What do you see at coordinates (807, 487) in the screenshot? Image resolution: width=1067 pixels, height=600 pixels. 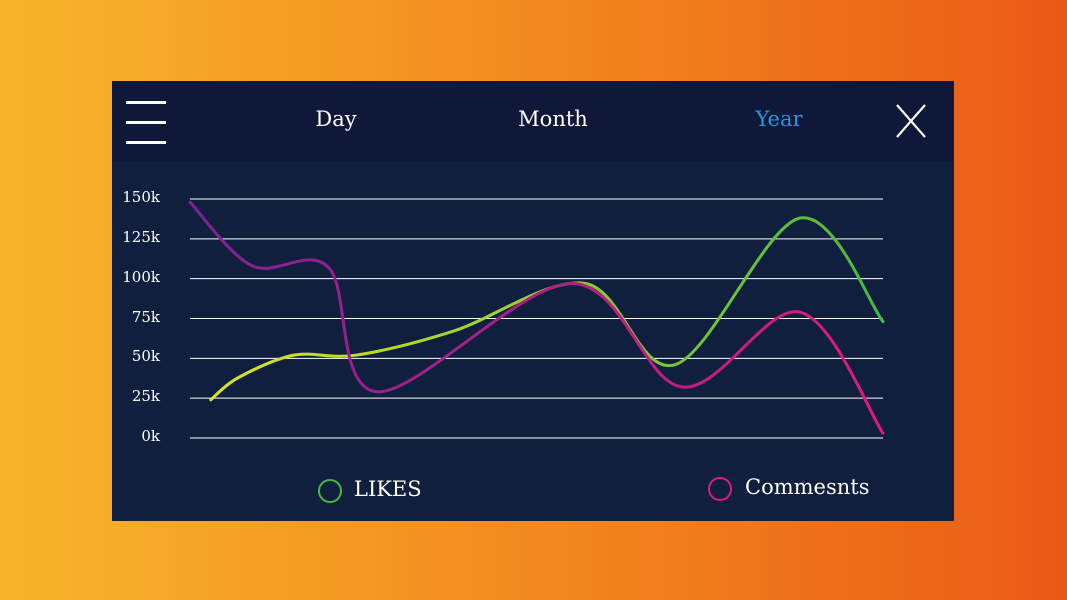 I see `legend-comments-label: Commesnts` at bounding box center [807, 487].